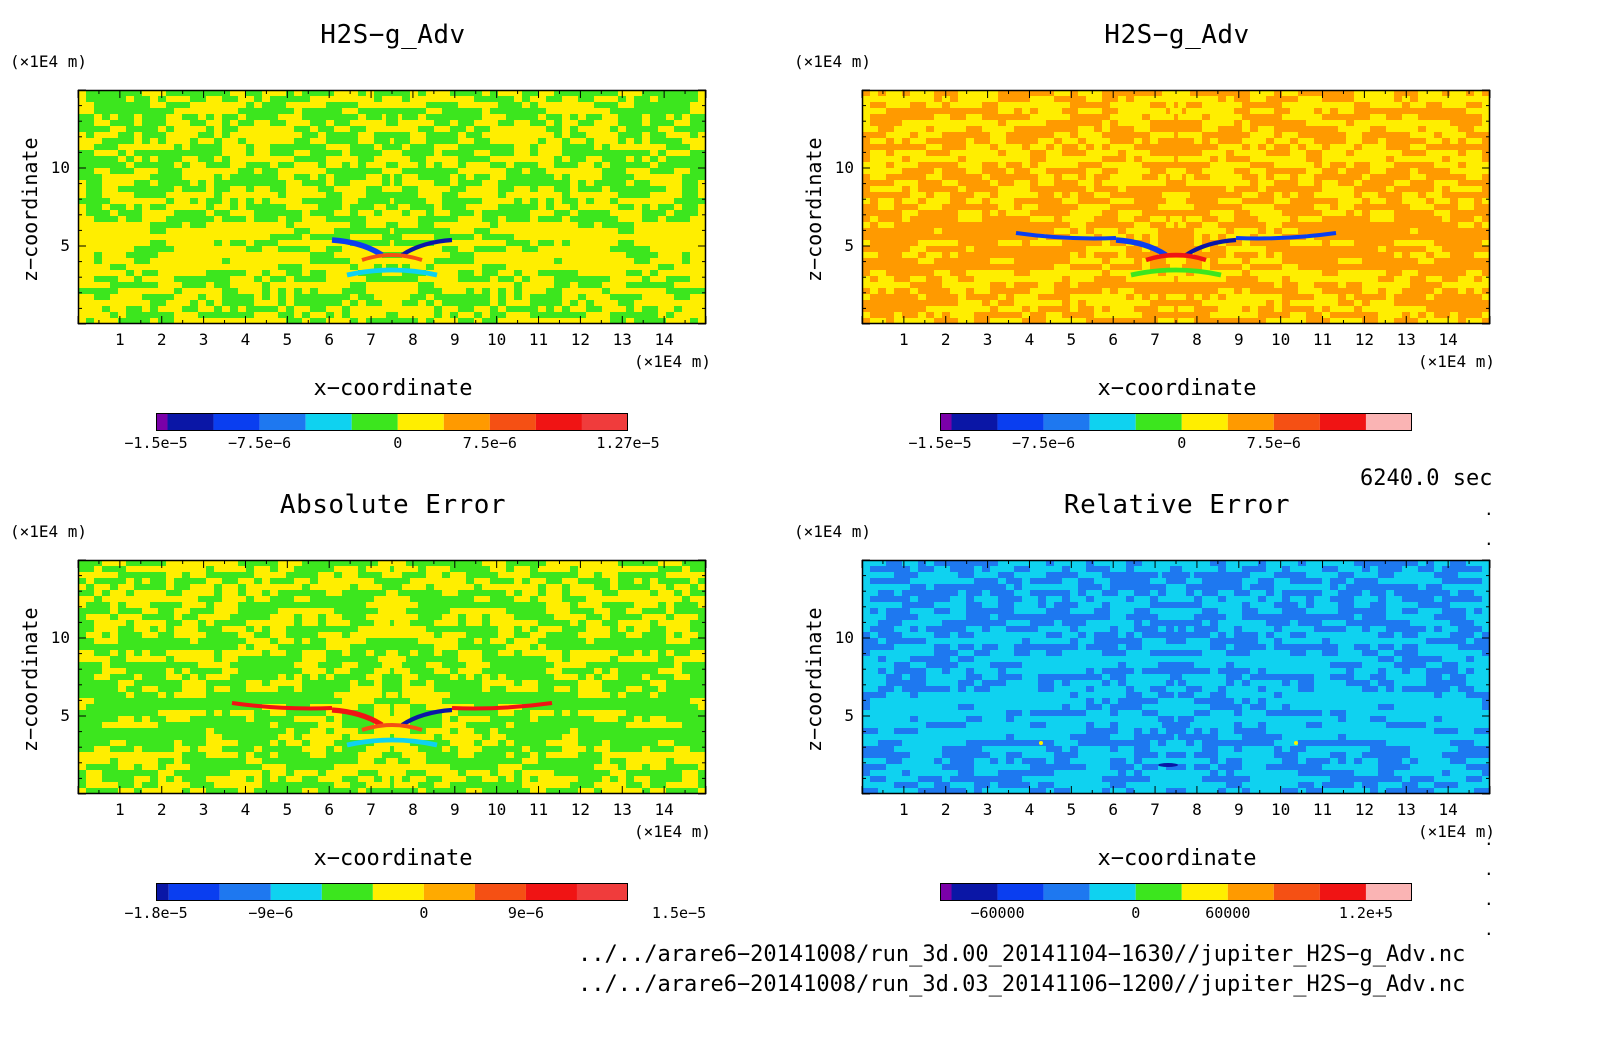 The image size is (1604, 1054). I want to click on colorbar-label: 9e−6, so click(525, 913).